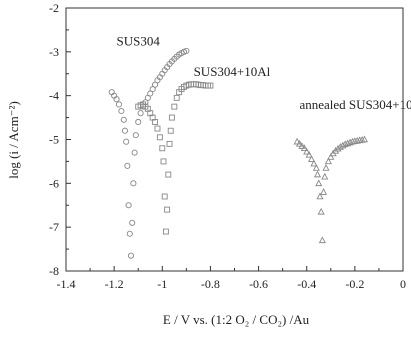  What do you see at coordinates (306, 284) in the screenshot?
I see `x-tick-label: -0.4` at bounding box center [306, 284].